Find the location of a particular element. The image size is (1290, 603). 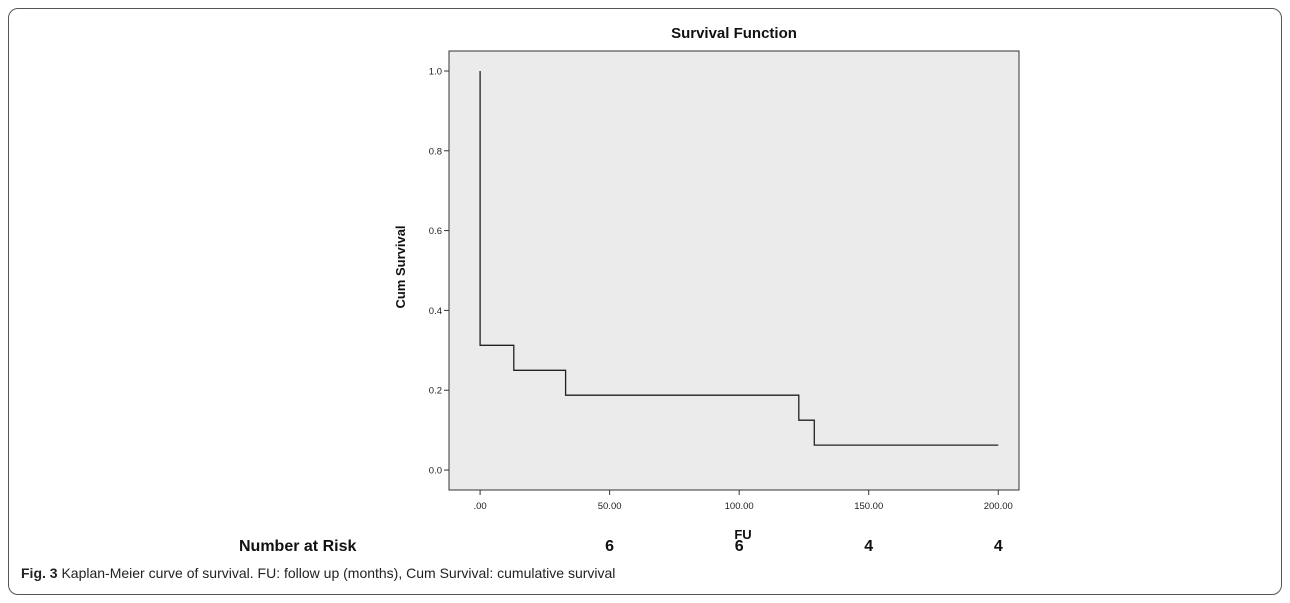

x-axis-ticks: .00 50.00 100.00 150.00 200.00 is located at coordinates (743, 501).